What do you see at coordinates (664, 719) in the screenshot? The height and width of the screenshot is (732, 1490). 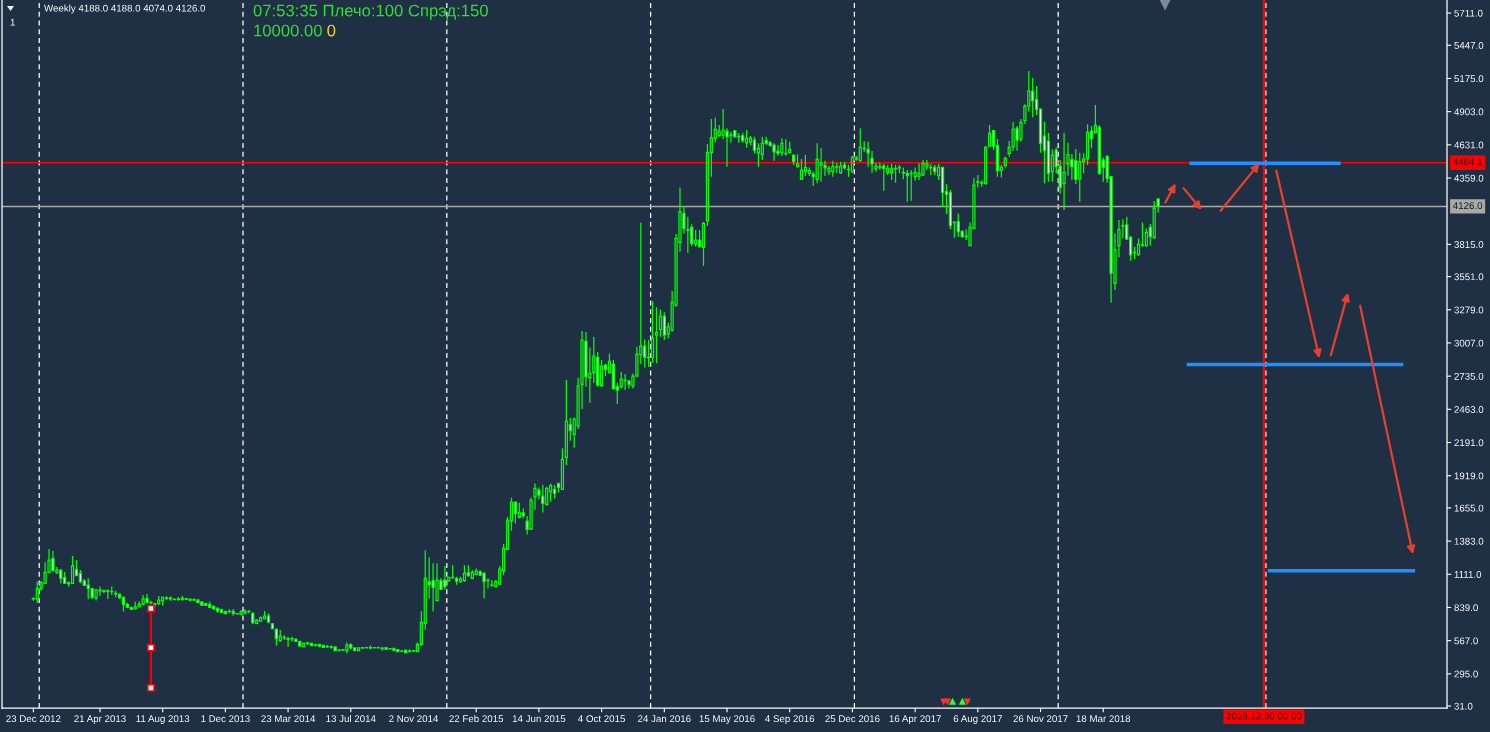 I see `x-tick-label: 24 Jan 2016` at bounding box center [664, 719].